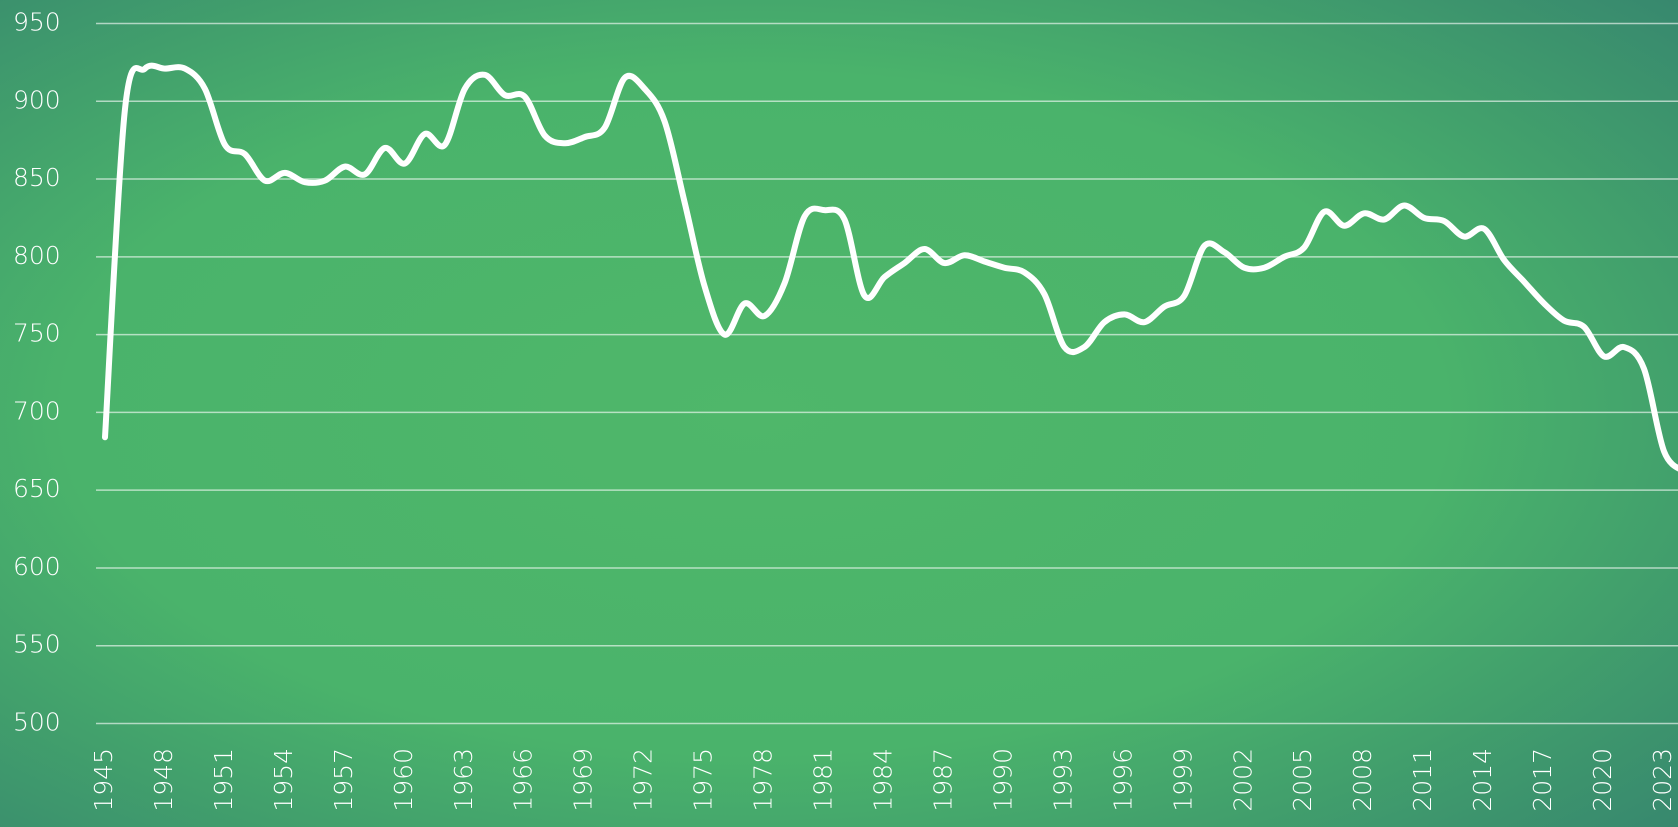  I want to click on x-tick-label: 2002, so click(1242, 780).